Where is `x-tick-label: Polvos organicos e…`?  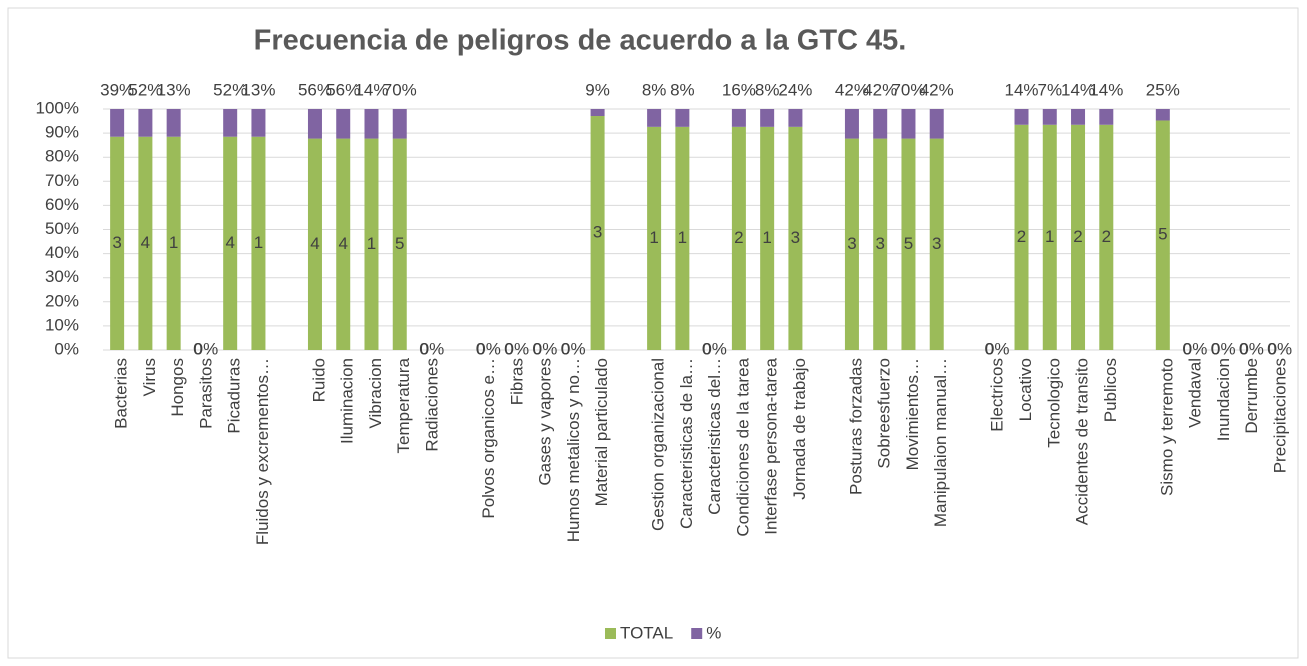 x-tick-label: Polvos organicos e… is located at coordinates (488, 438).